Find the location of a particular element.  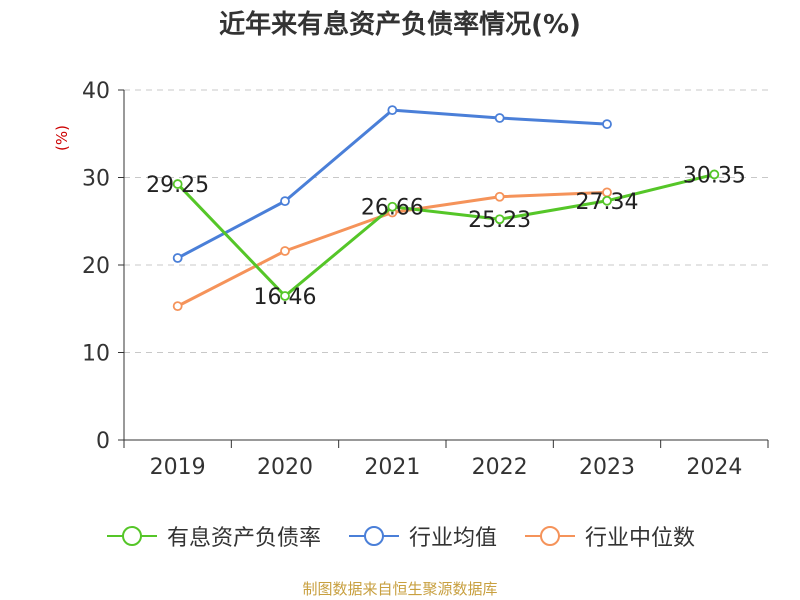

data-label: 25.23 is located at coordinates (499, 220).